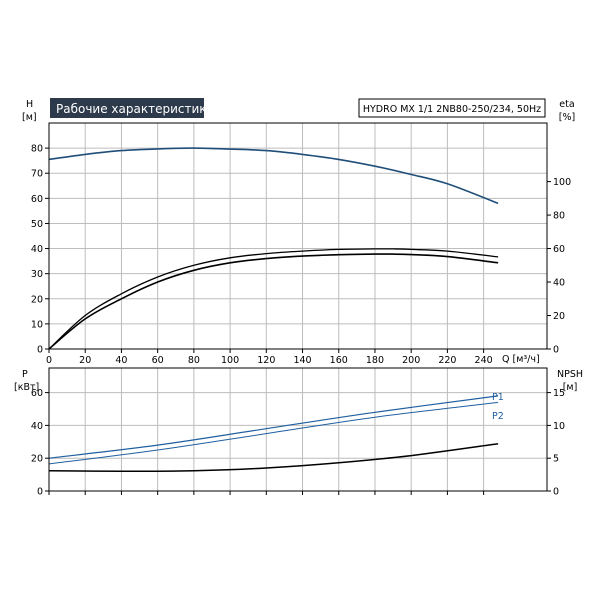 The height and width of the screenshot is (604, 600). I want to click on y-axis-label-head-unit: [м], so click(29, 117).